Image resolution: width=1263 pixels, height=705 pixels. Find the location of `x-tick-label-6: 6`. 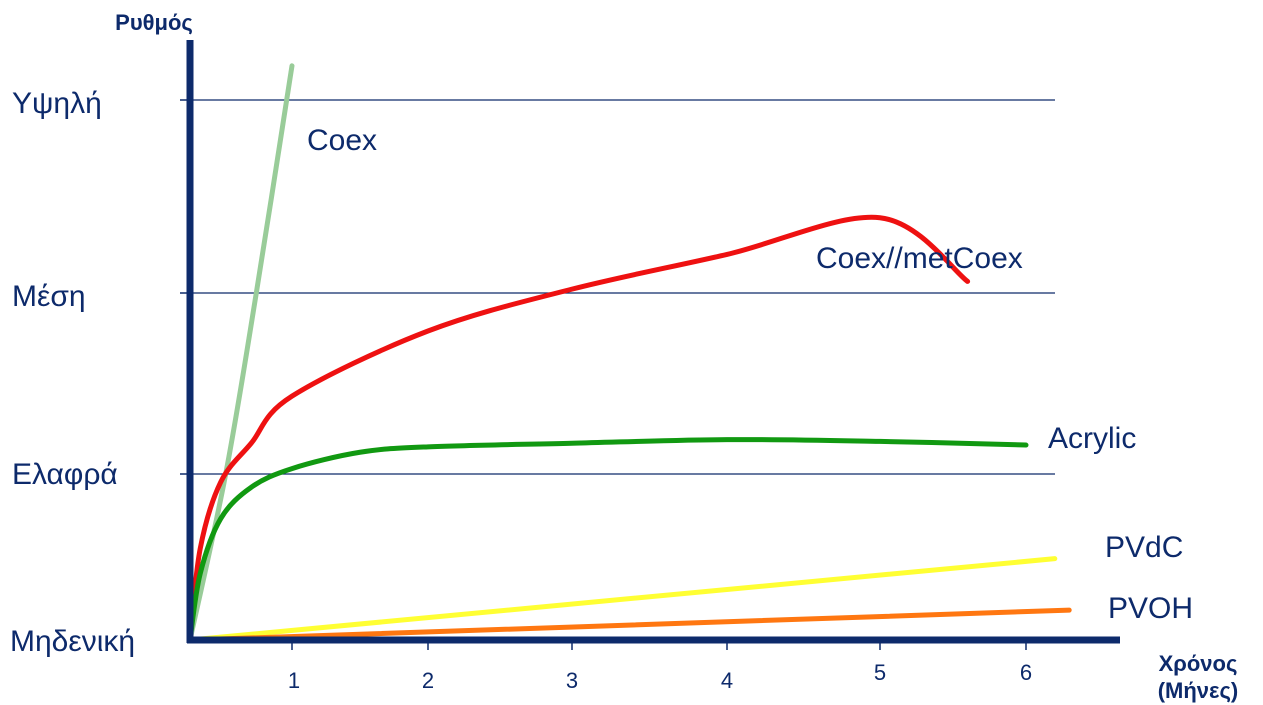

x-tick-label-6: 6 is located at coordinates (1026, 672).